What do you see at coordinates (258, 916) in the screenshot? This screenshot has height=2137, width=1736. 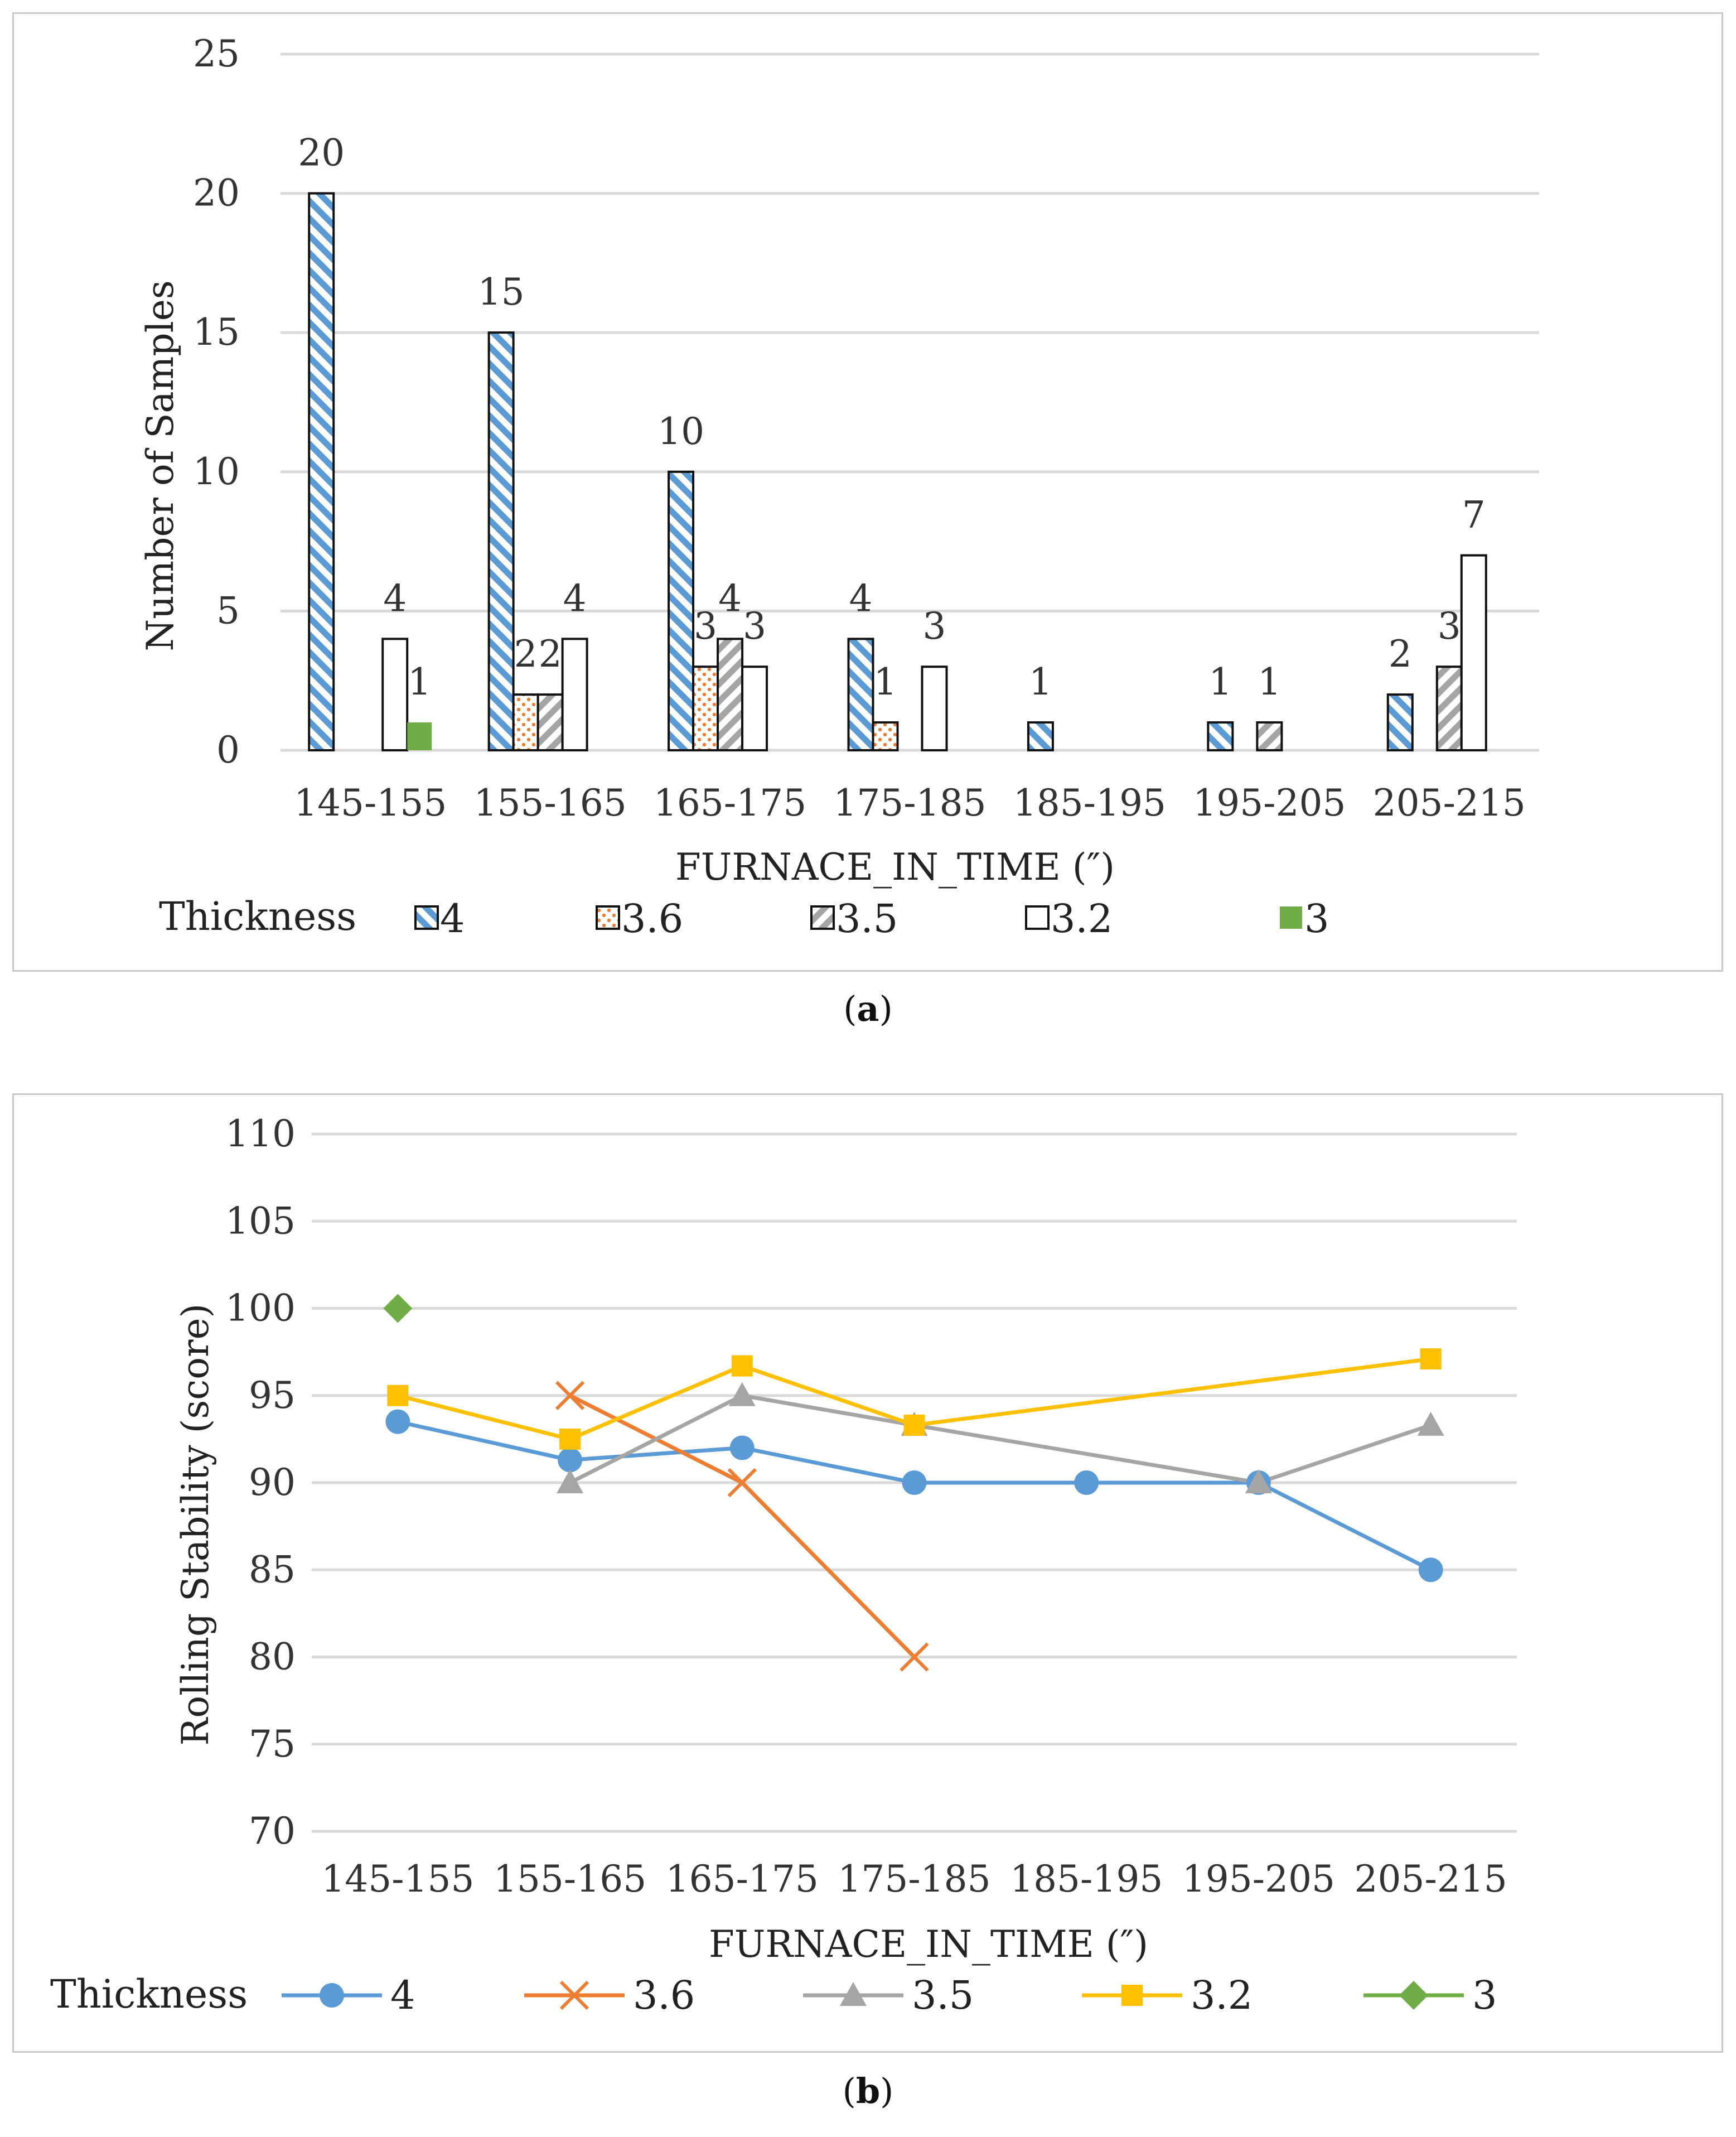 I see `legend-title: Thickness` at bounding box center [258, 916].